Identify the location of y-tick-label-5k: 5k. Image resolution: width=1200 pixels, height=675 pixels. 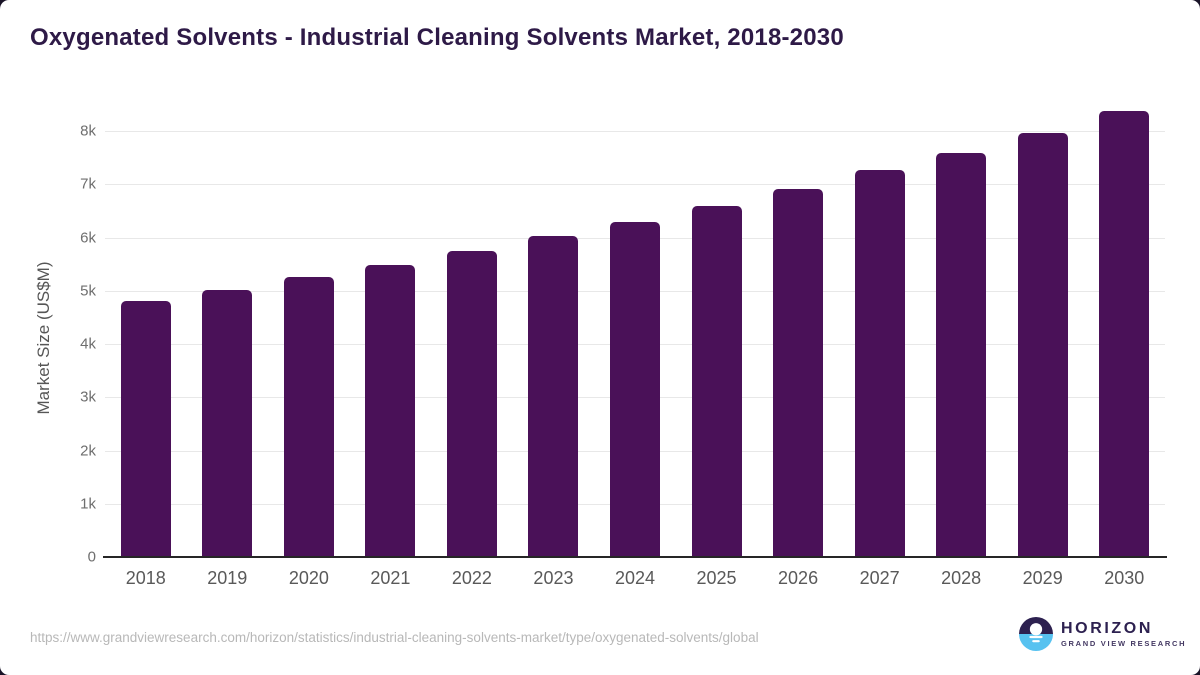
(88, 291).